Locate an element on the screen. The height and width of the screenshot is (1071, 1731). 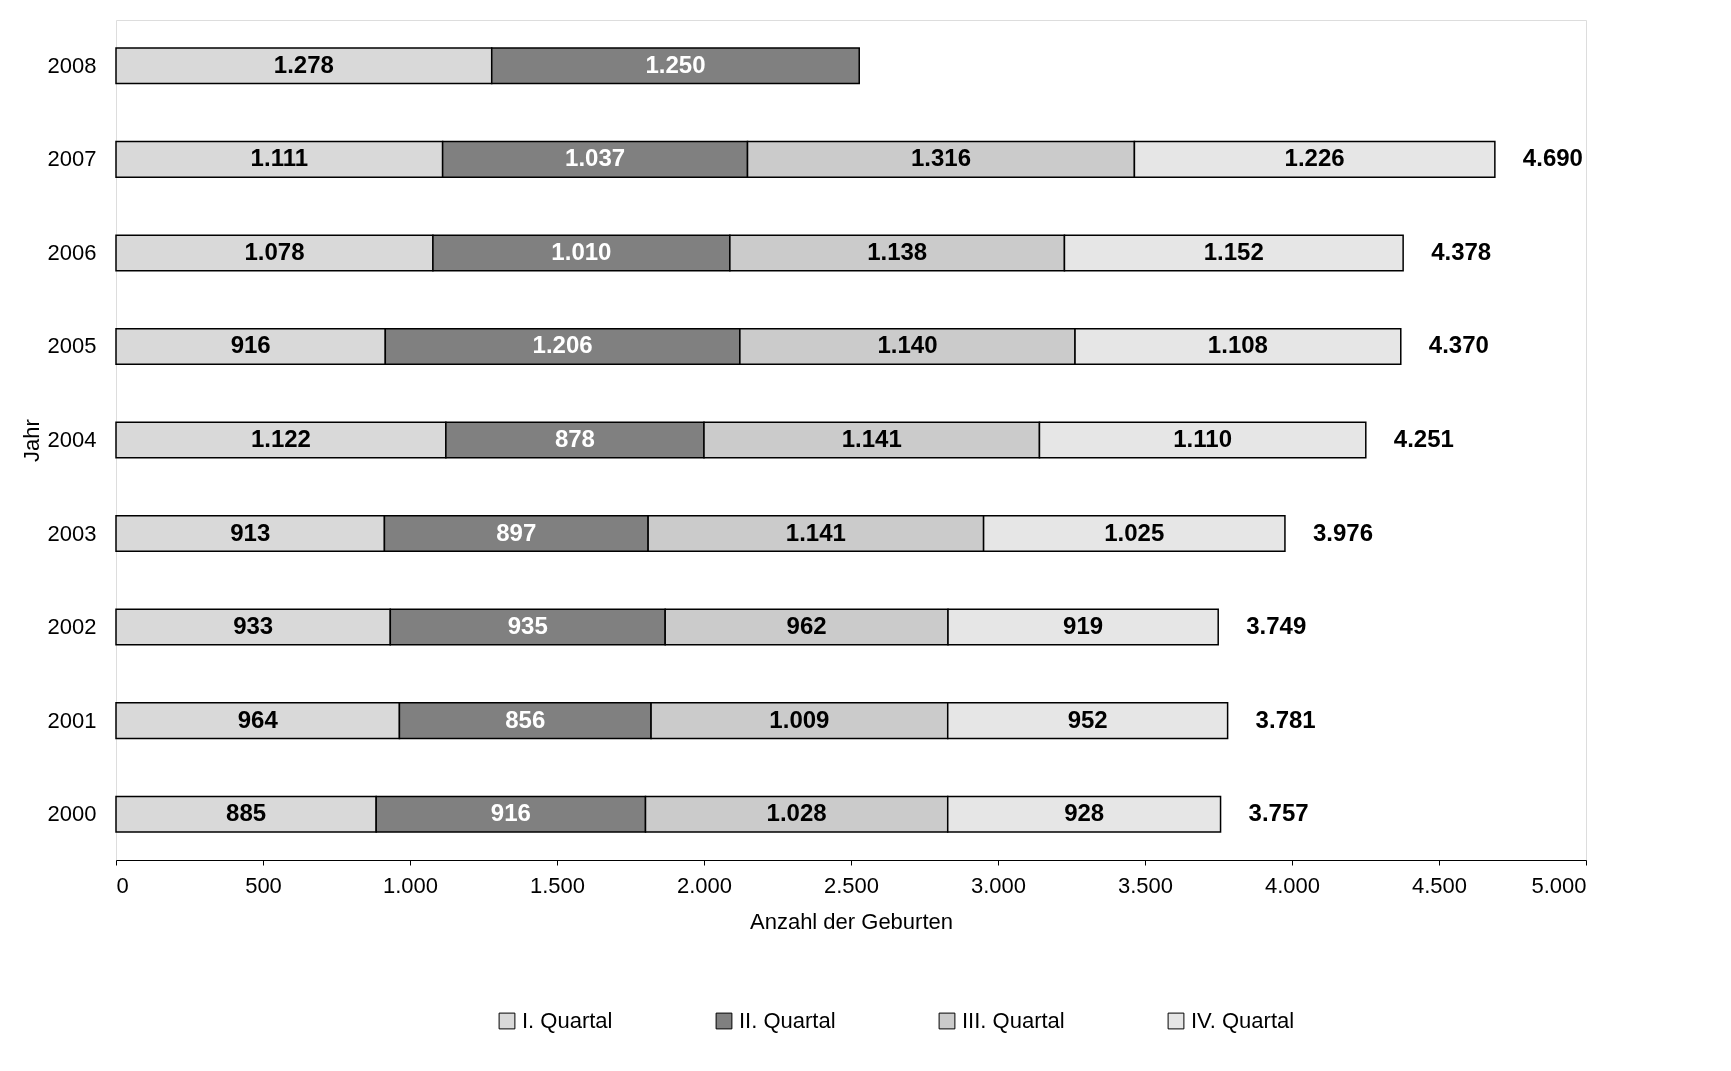
total-label: 3.757 is located at coordinates (1278, 813).